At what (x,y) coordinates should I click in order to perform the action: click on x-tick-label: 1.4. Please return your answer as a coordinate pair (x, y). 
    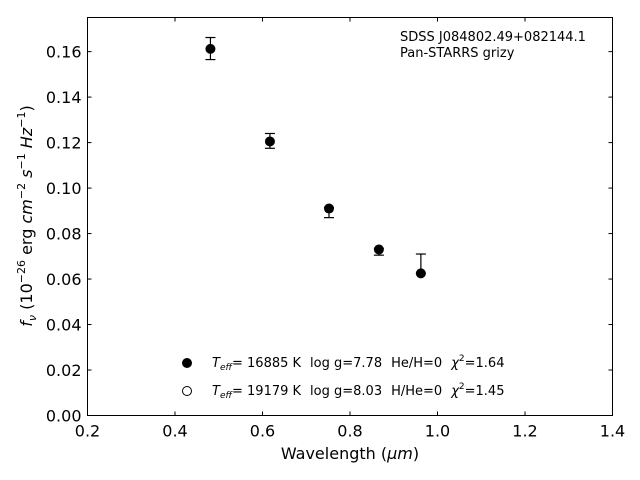
    Looking at the image, I should click on (612, 431).